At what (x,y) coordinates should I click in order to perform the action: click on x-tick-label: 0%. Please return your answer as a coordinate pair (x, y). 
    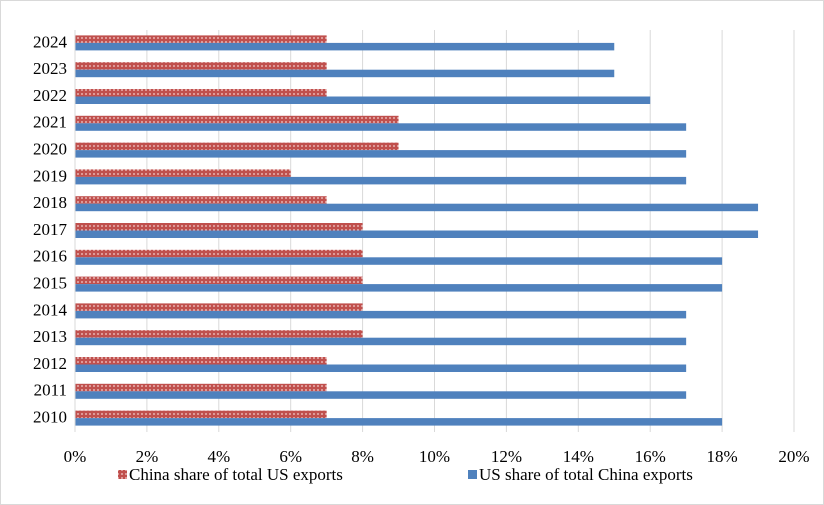
    Looking at the image, I should click on (75, 456).